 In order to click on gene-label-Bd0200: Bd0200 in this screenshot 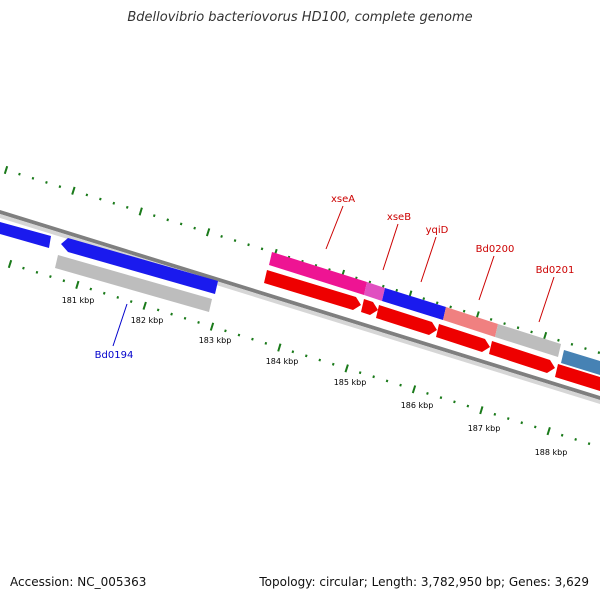, I will do `click(495, 249)`.